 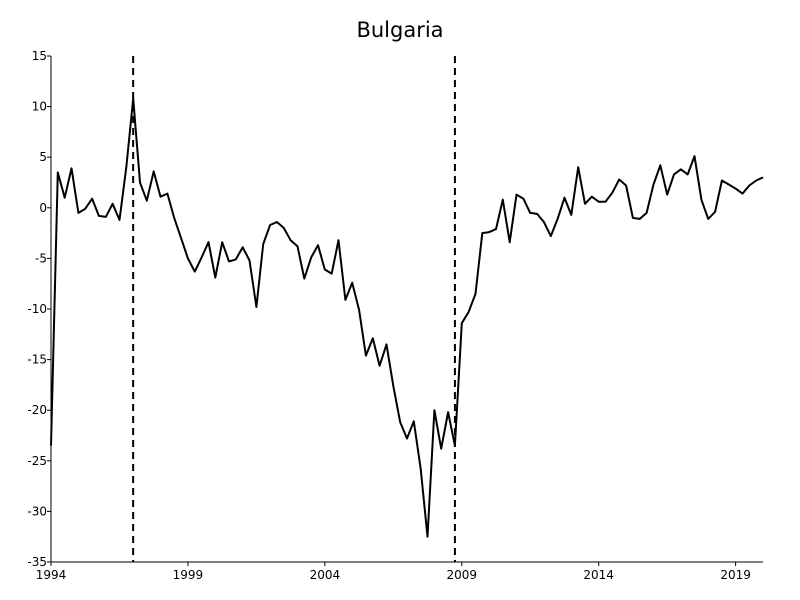 I want to click on y-tick-label: -5, so click(x=41, y=258).